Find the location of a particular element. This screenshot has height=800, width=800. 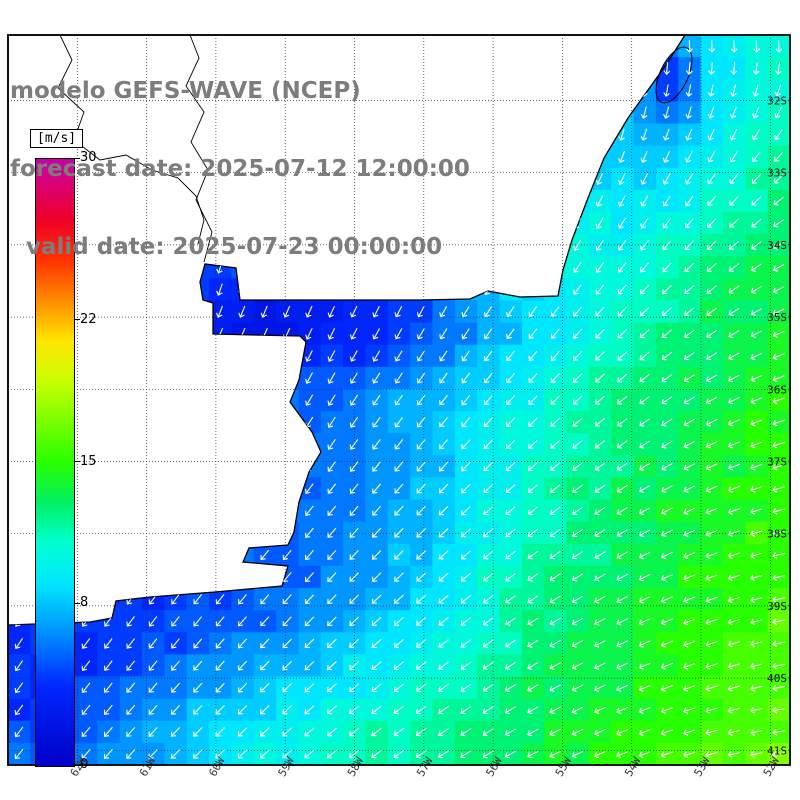

colorbar-tick-mark is located at coordinates (77, 765).